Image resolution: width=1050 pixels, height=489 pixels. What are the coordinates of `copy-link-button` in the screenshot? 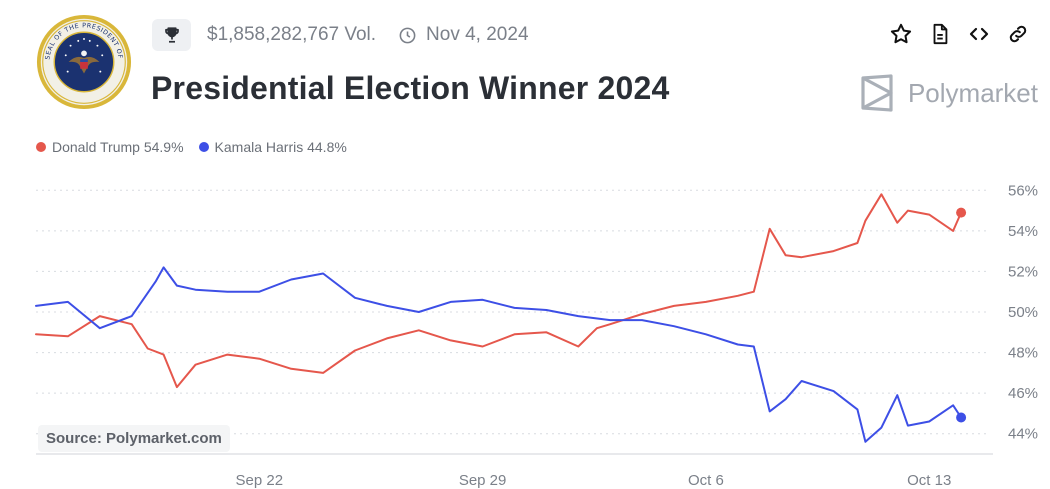 It's located at (1018, 34).